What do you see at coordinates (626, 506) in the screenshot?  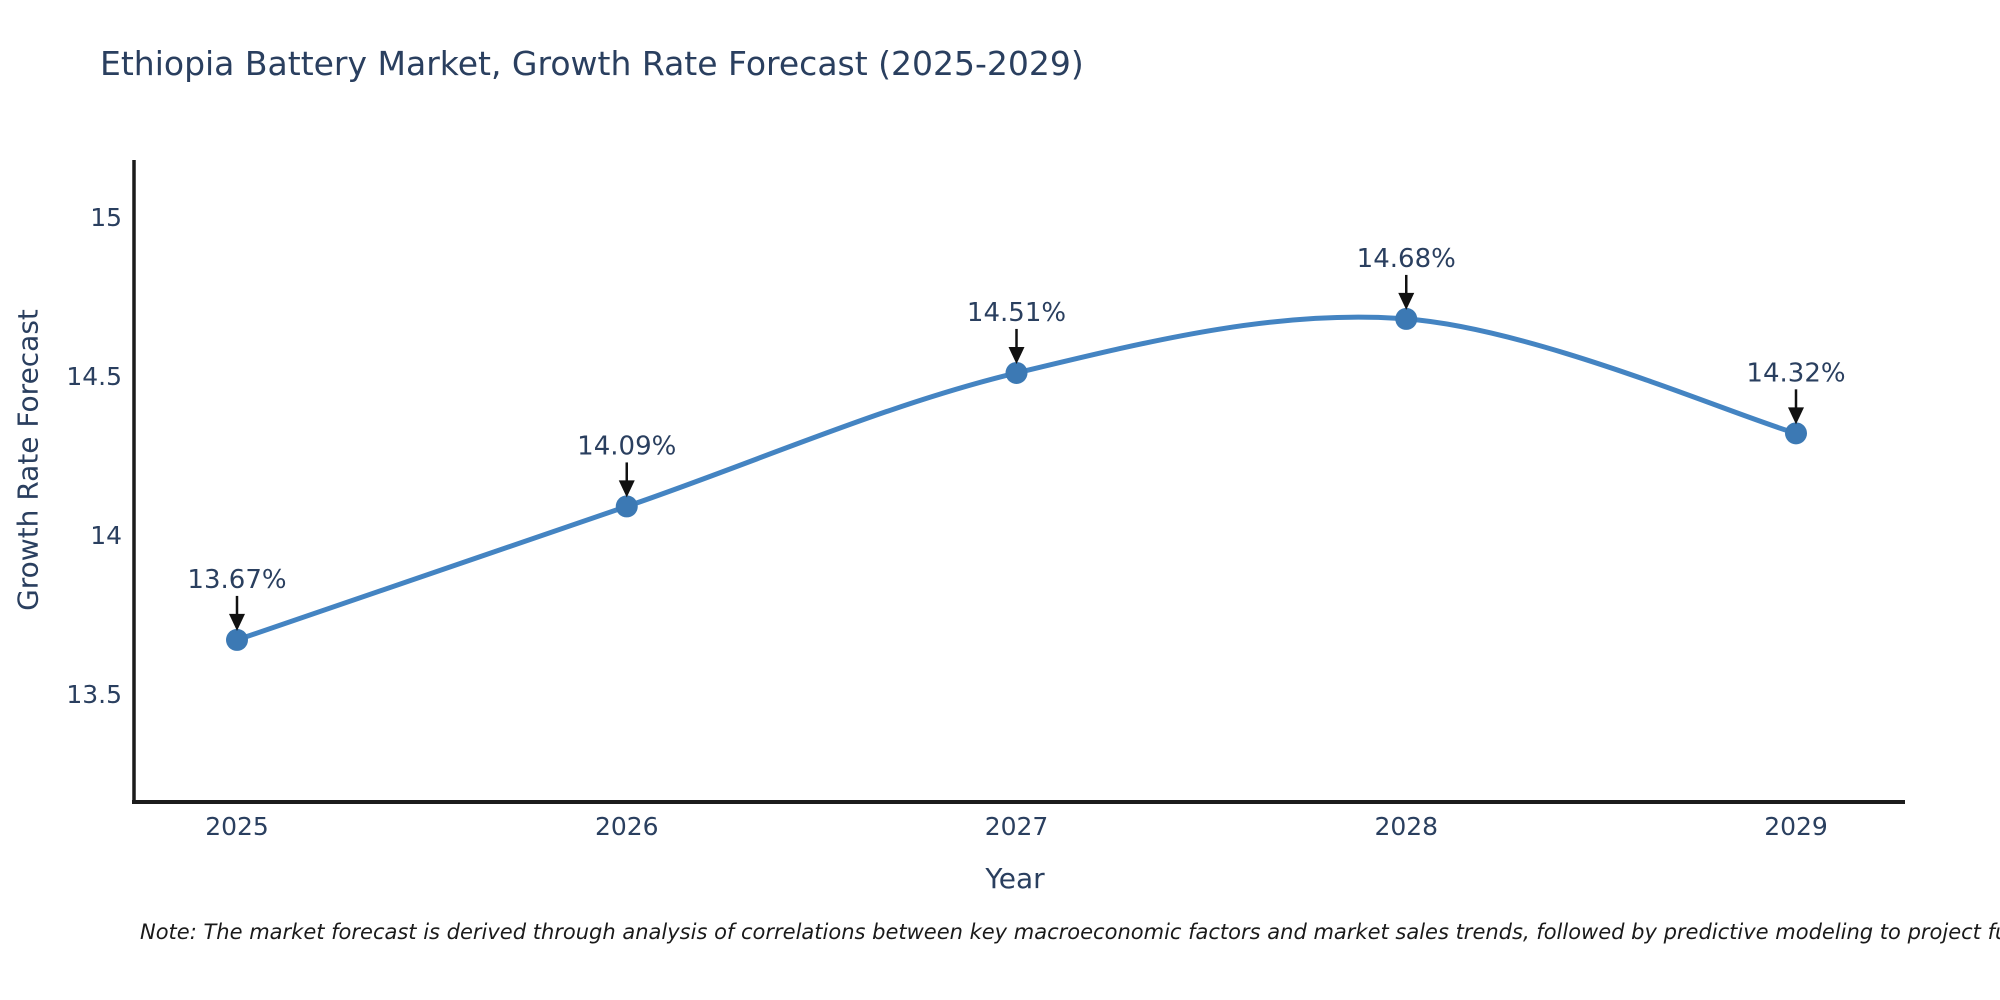 I see `data-point-marker-2026` at bounding box center [626, 506].